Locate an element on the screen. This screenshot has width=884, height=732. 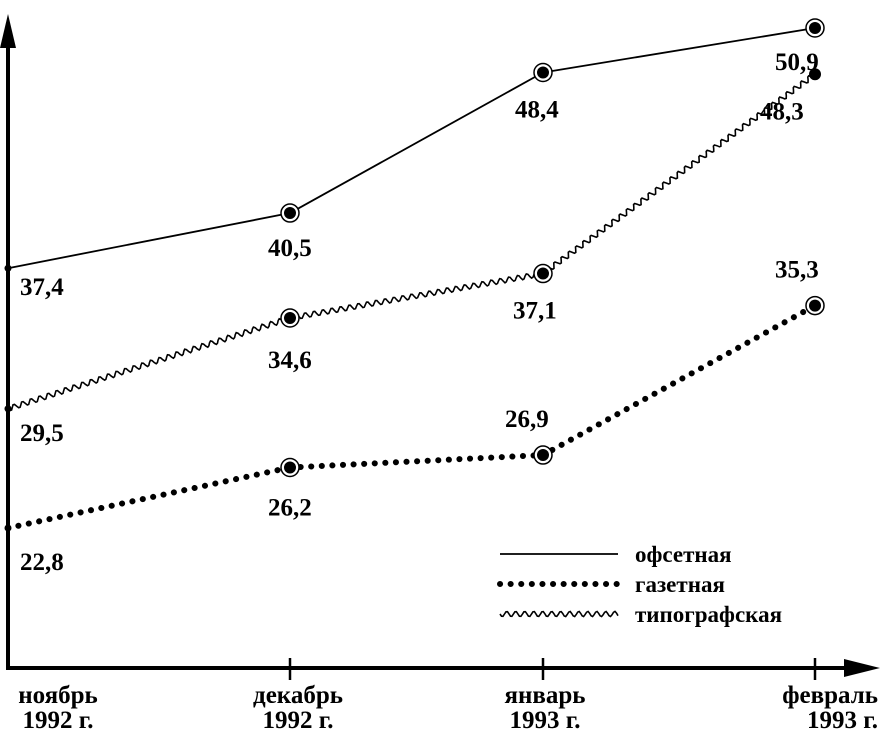
y-axis-arrow is located at coordinates (8, 31).